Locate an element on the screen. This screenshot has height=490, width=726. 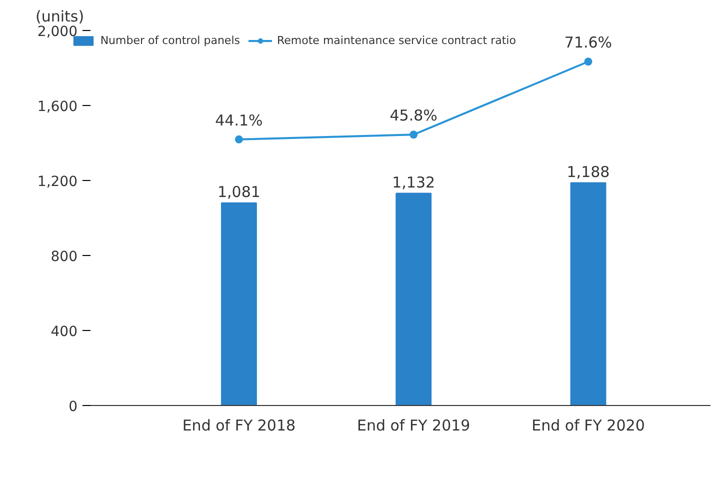
data-label: 1,081 is located at coordinates (238, 191).